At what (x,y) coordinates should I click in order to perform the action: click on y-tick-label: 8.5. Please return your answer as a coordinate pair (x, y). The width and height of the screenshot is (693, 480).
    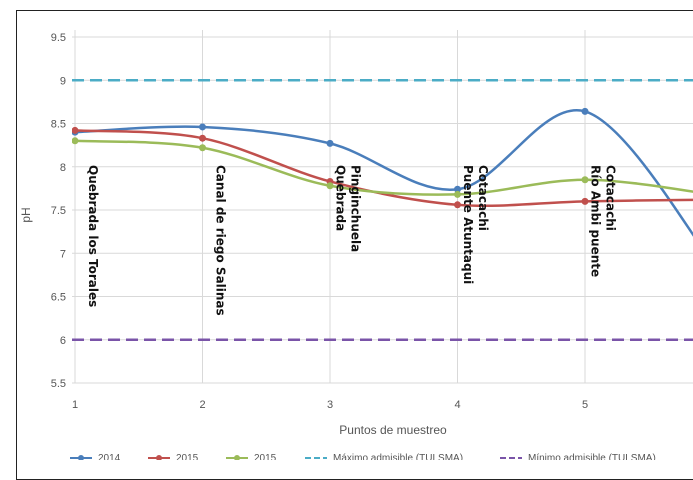
    Looking at the image, I should click on (58, 125).